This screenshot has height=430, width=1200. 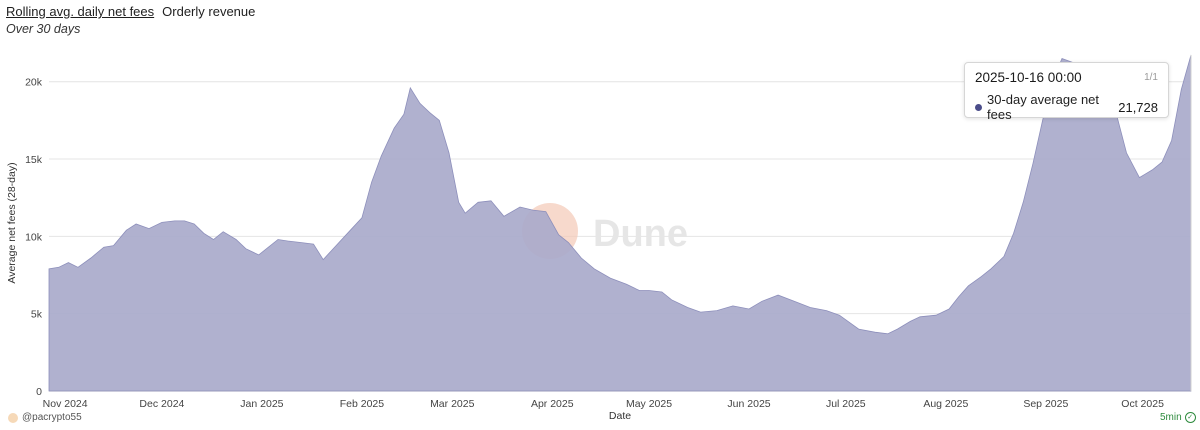 What do you see at coordinates (37, 315) in the screenshot?
I see `y-tick-label: 5k` at bounding box center [37, 315].